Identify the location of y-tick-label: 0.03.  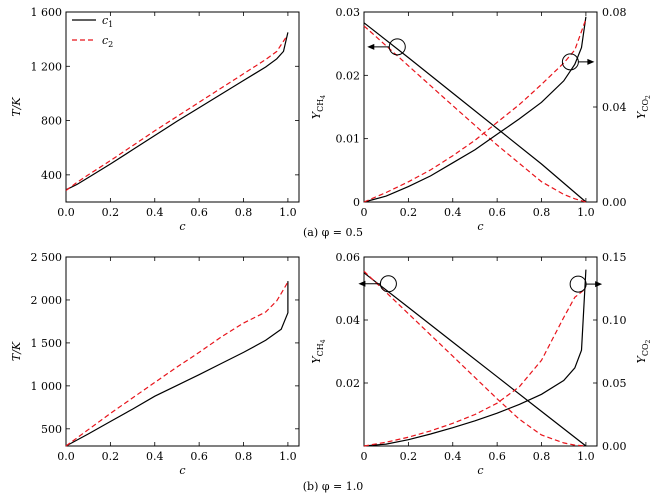
(348, 12).